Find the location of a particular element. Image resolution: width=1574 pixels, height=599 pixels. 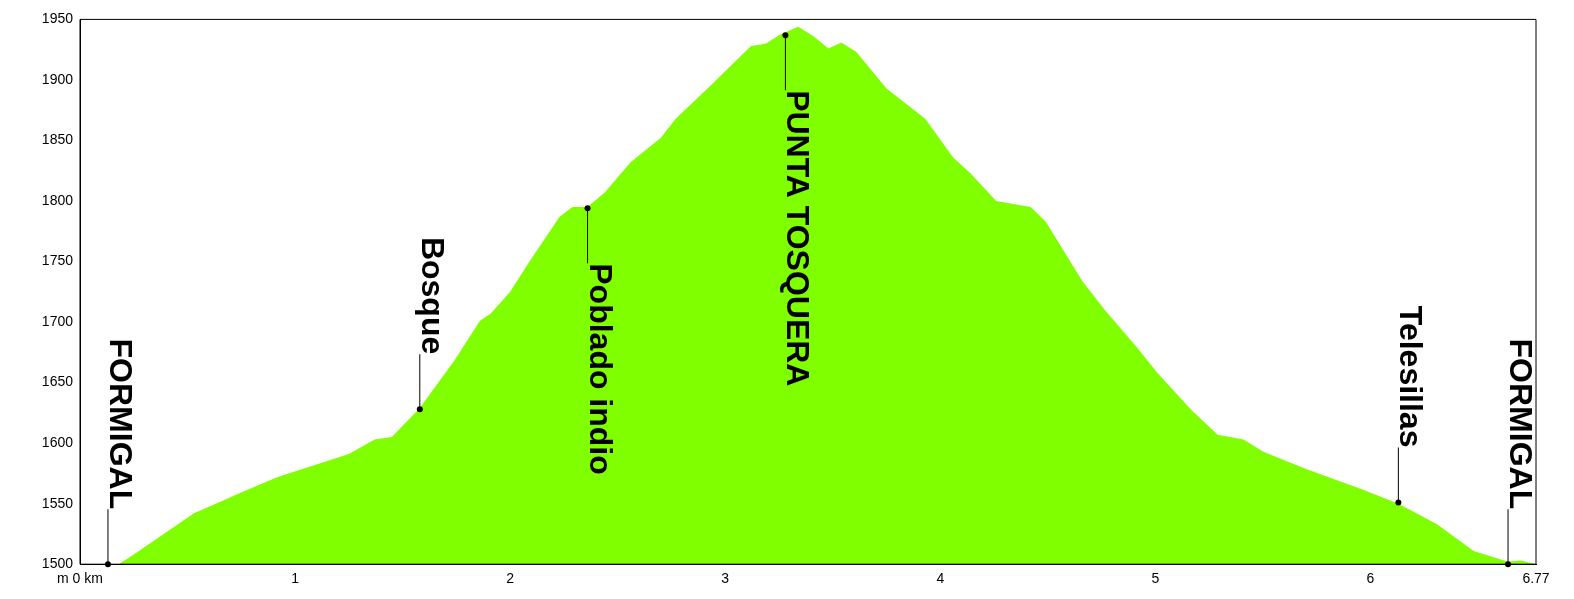

y-tick-label: 1950 is located at coordinates (57, 18).